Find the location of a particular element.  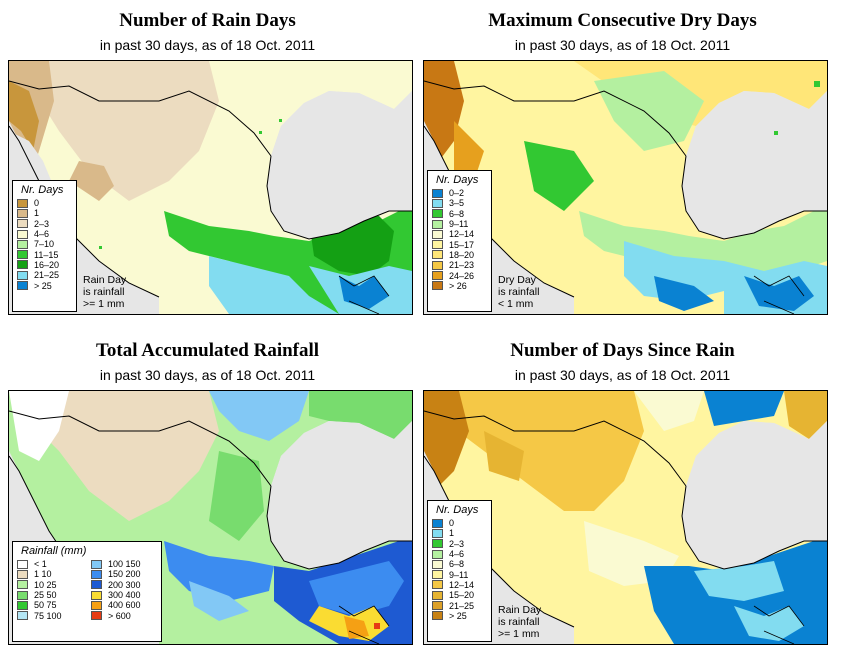

legend-item: 15–17 is located at coordinates (461, 244).